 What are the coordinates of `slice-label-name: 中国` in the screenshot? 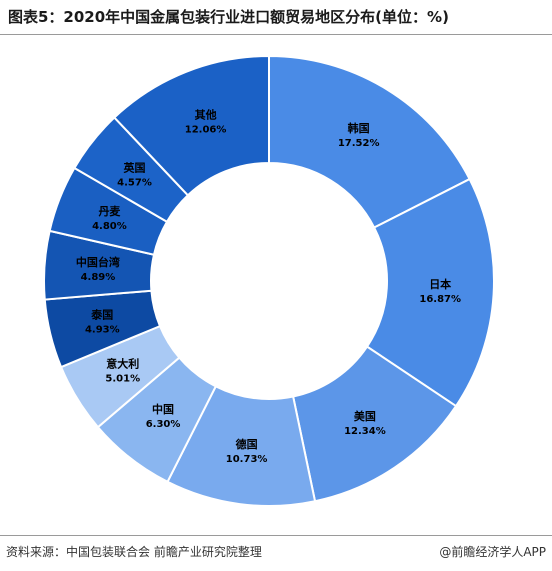 It's located at (163, 409).